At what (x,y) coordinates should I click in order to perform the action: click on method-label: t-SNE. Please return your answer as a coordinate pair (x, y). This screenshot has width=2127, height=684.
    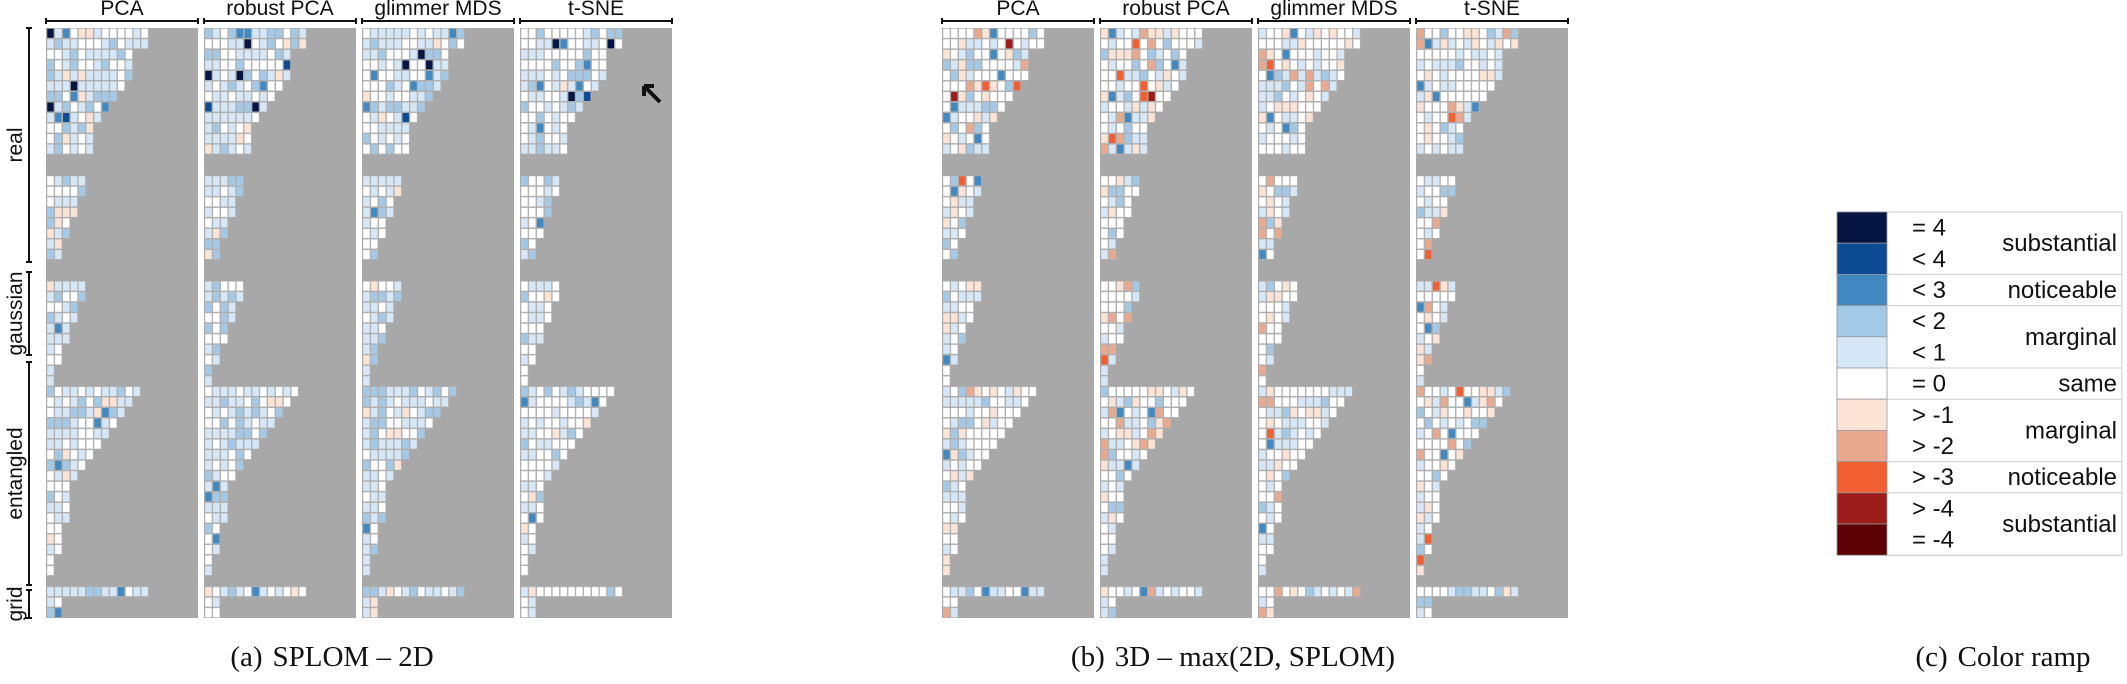
    Looking at the image, I should click on (1492, 10).